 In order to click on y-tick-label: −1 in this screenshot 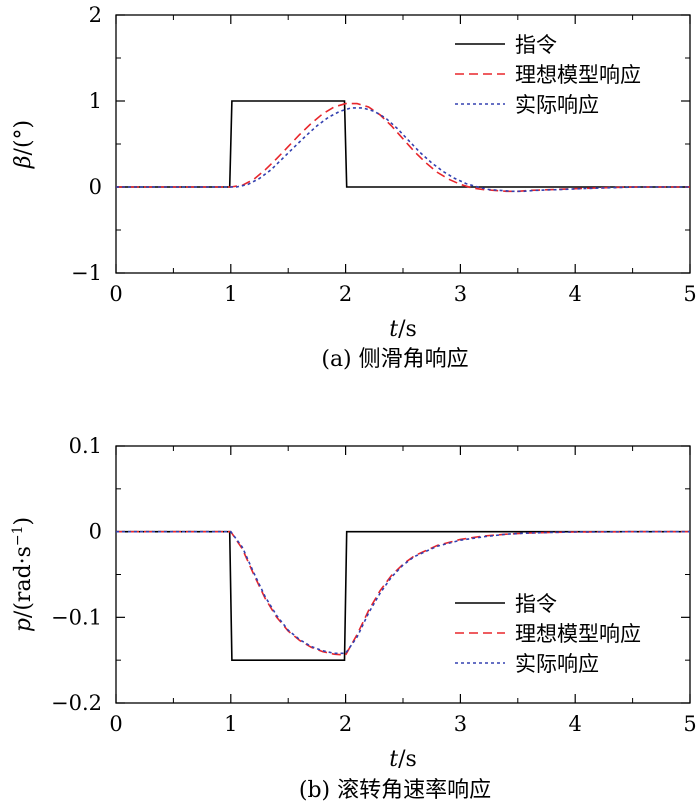, I will do `click(86, 273)`.